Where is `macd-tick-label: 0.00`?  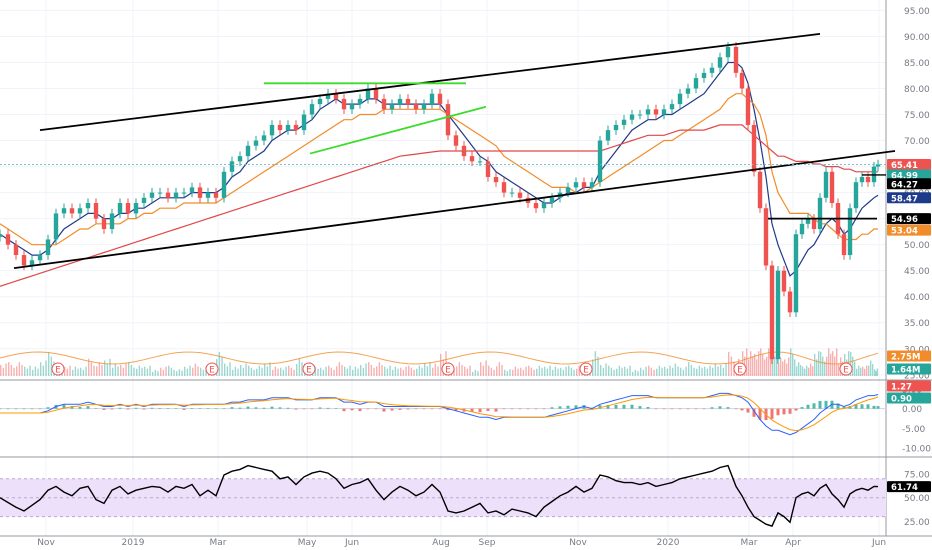
macd-tick-label: 0.00 is located at coordinates (912, 410).